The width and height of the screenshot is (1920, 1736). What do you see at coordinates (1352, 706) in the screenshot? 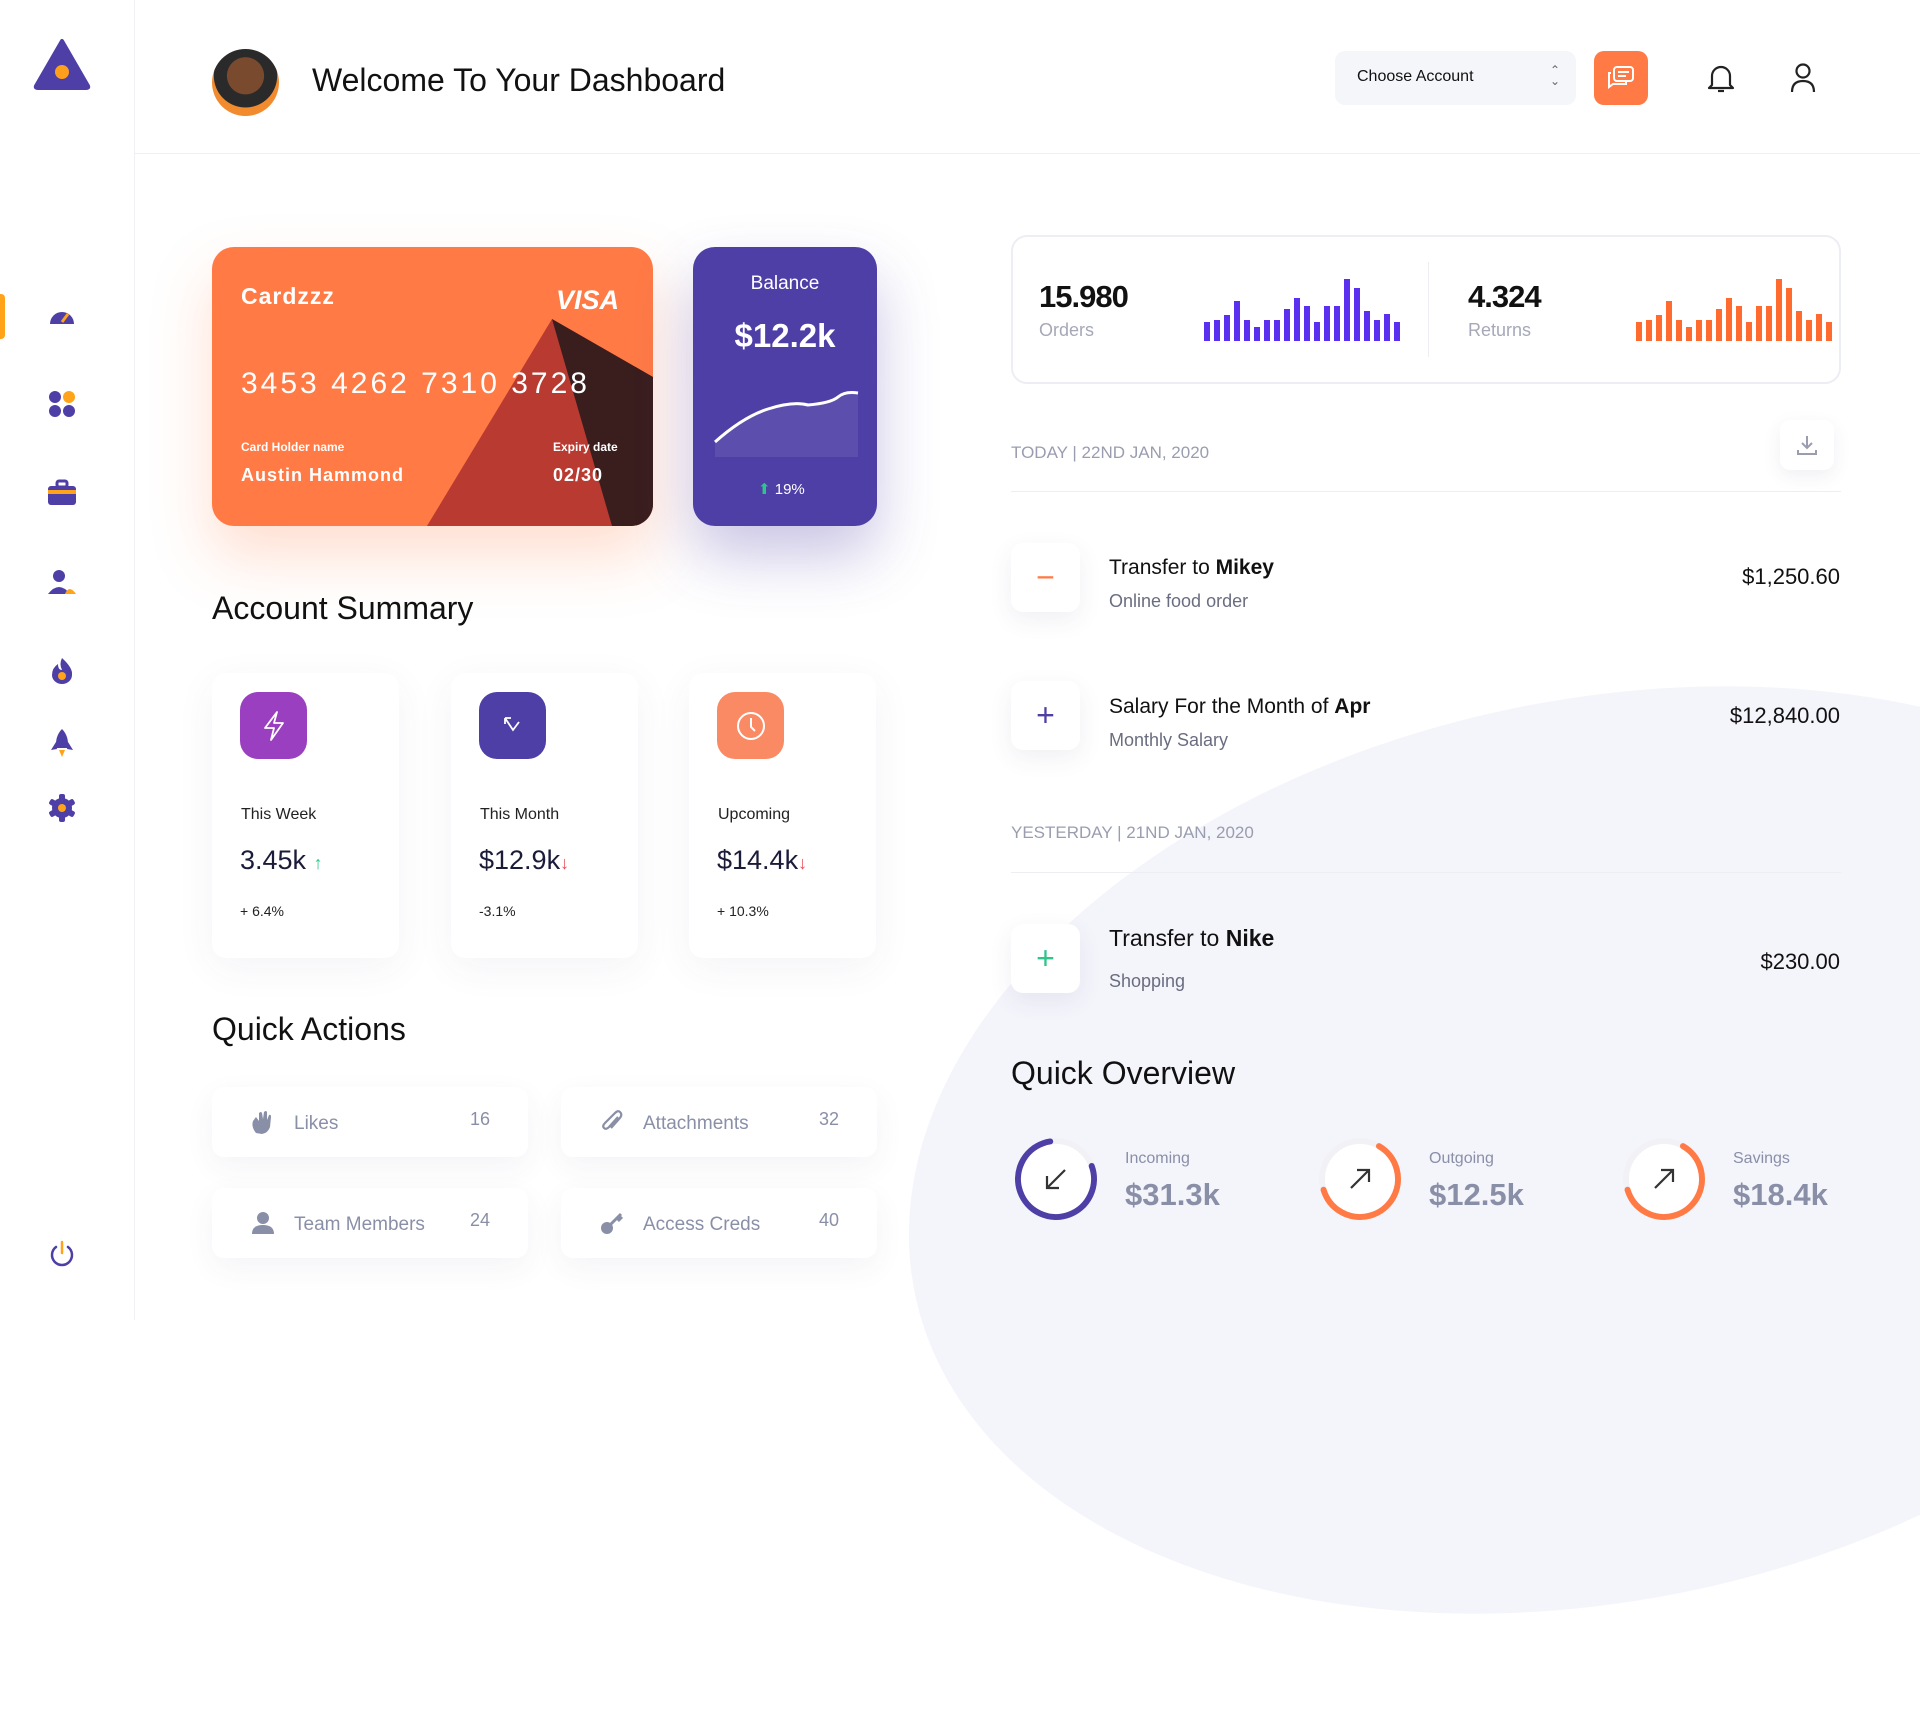
I see `transaction-payee: Apr` at bounding box center [1352, 706].